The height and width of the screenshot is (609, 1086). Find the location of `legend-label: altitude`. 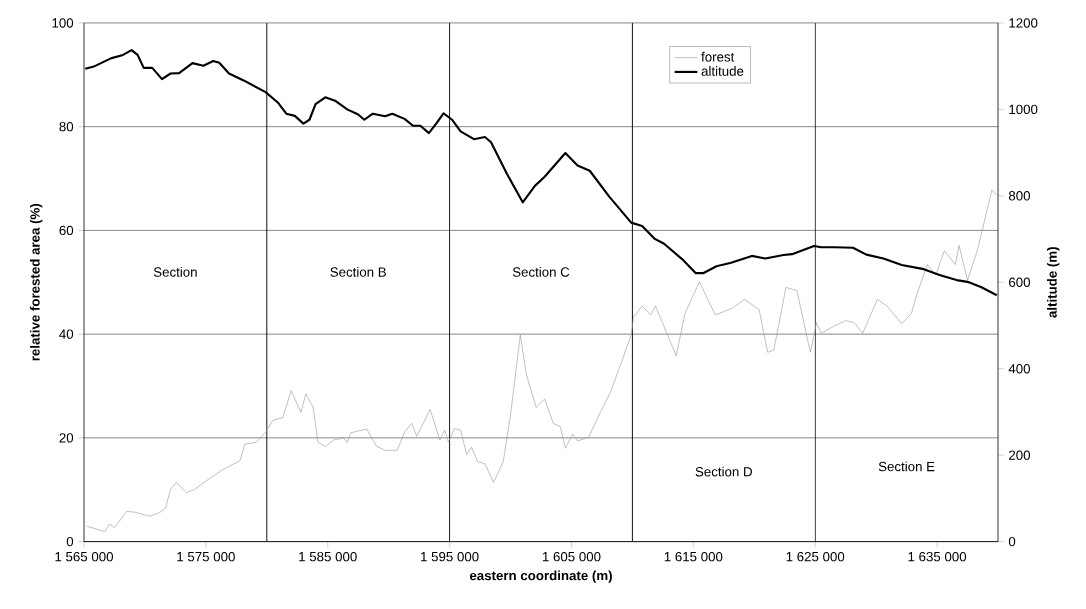

legend-label: altitude is located at coordinates (722, 71).